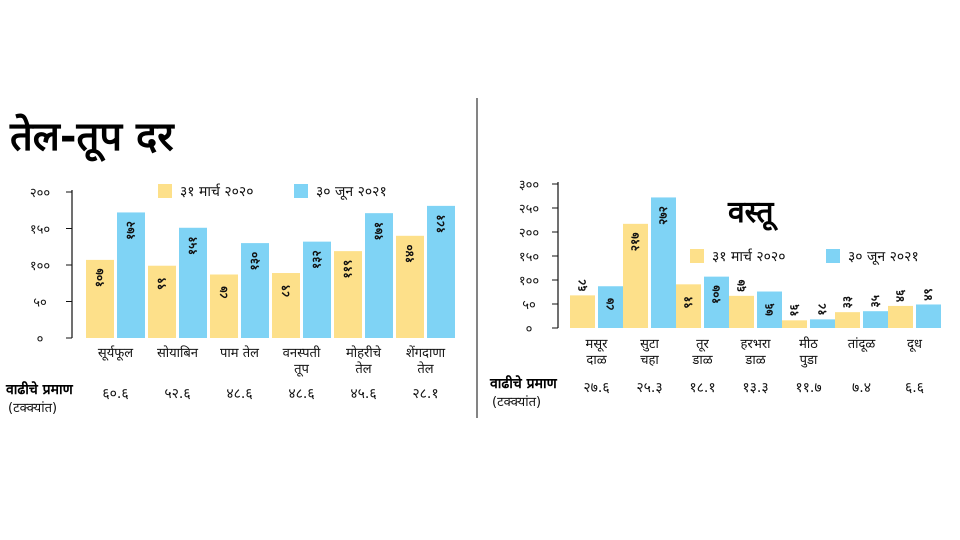 This screenshot has height=540, width=960. What do you see at coordinates (379, 231) in the screenshot?
I see `bar-value-label: १७१` at bounding box center [379, 231].